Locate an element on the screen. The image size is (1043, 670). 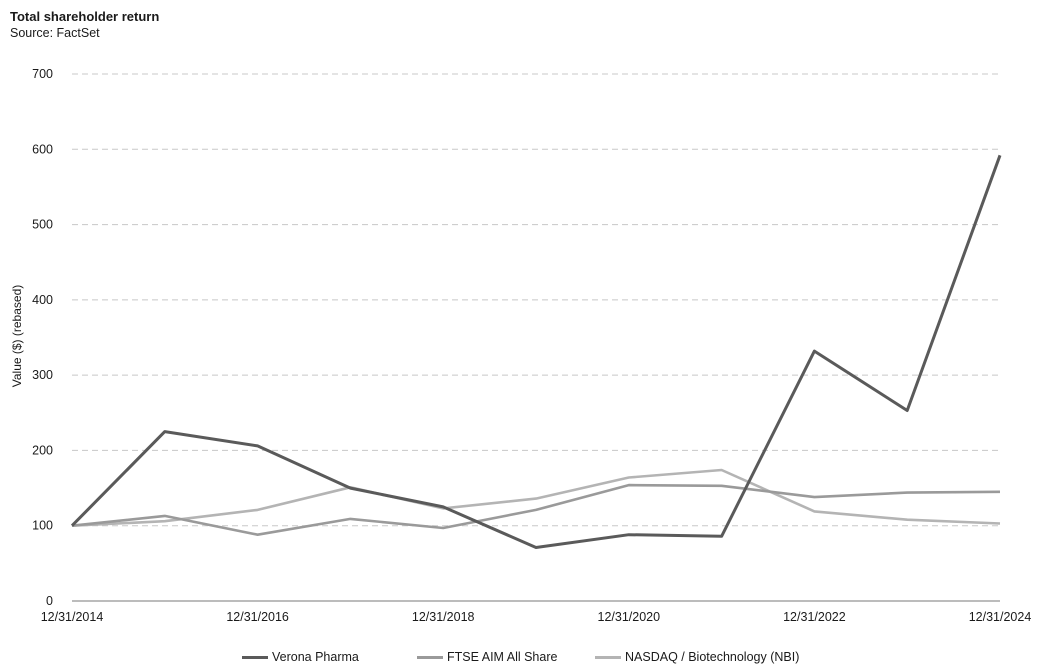
legend-item: NASDAQ / Biotechnology (NBI) is located at coordinates (697, 657).